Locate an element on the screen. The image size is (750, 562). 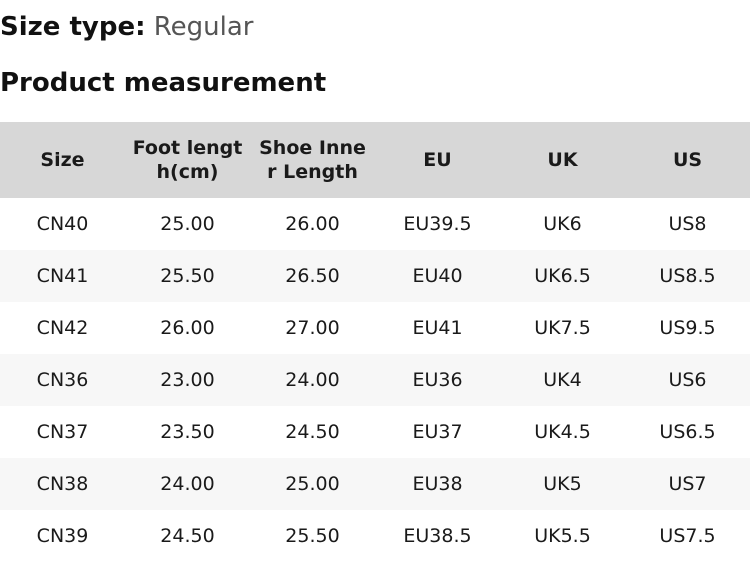
table-cell: EU40 is located at coordinates (437, 276).